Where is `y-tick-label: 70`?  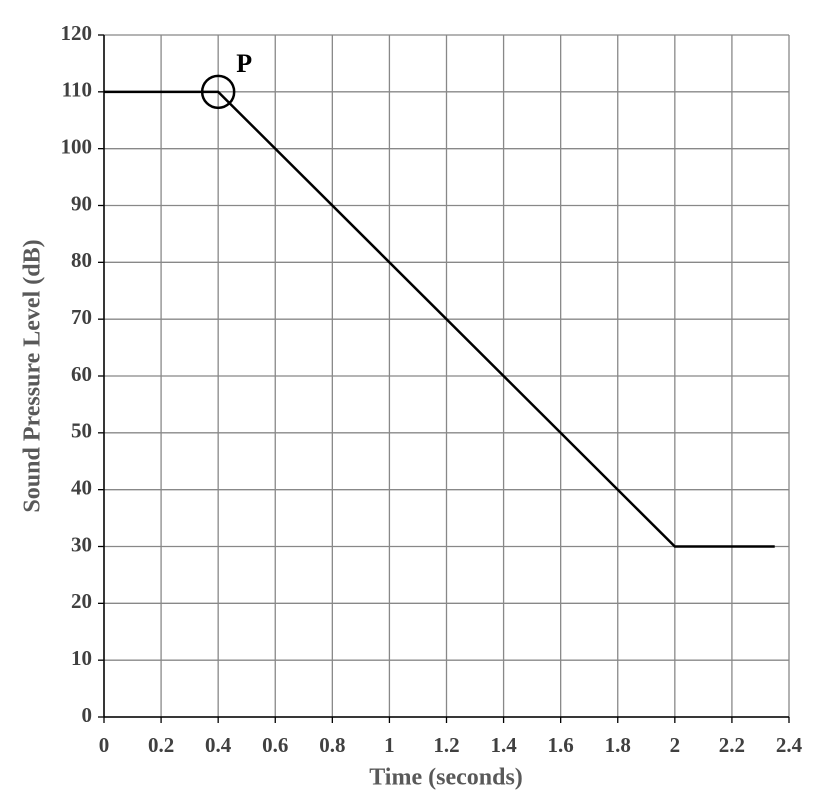 y-tick-label: 70 is located at coordinates (81, 317).